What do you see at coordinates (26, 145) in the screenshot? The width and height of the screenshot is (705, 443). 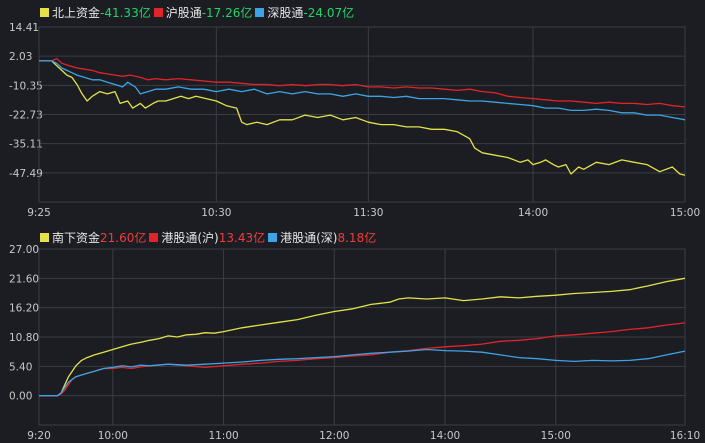 I see `y-tick-label: -35.11` at bounding box center [26, 145].